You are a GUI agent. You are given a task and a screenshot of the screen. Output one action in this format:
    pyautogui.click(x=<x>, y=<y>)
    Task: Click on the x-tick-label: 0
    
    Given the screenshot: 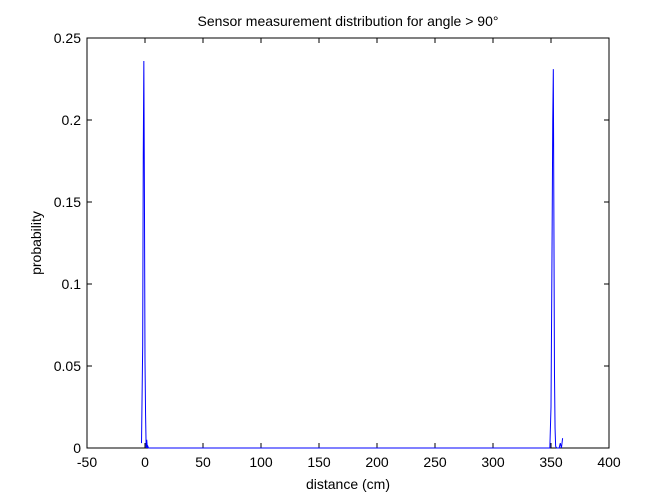 What is the action you would take?
    pyautogui.click(x=145, y=462)
    